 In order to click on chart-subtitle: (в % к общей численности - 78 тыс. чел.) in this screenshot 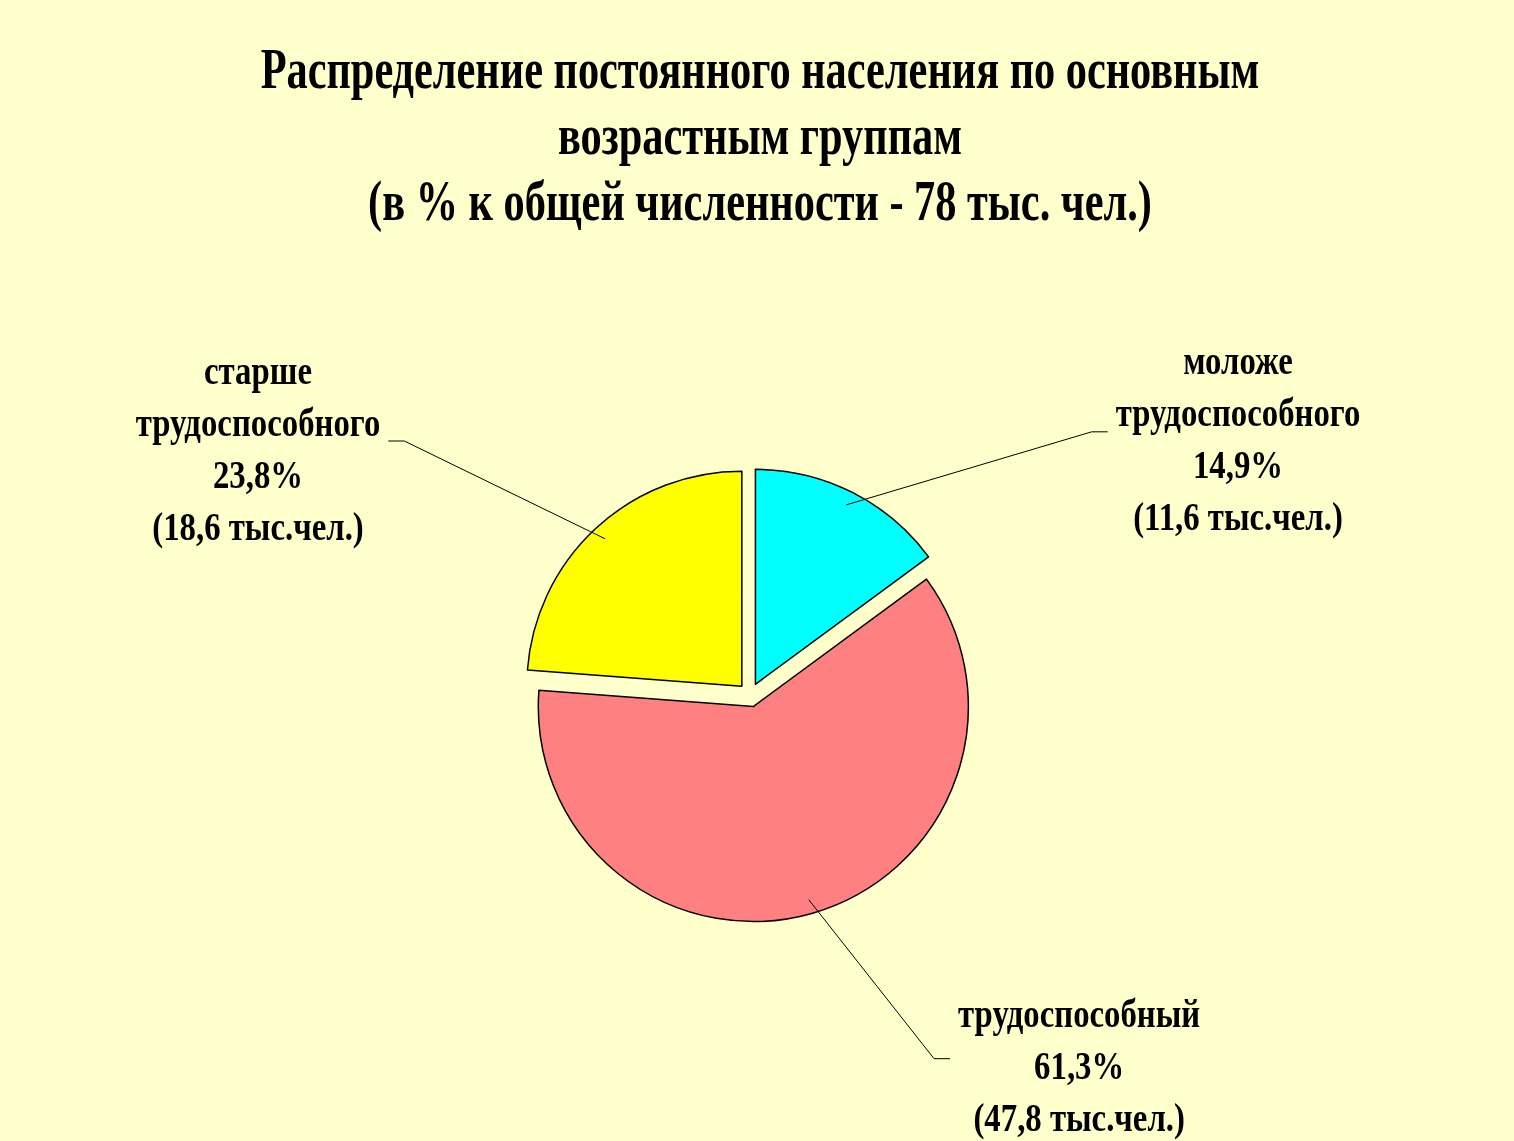, I will do `click(760, 200)`.